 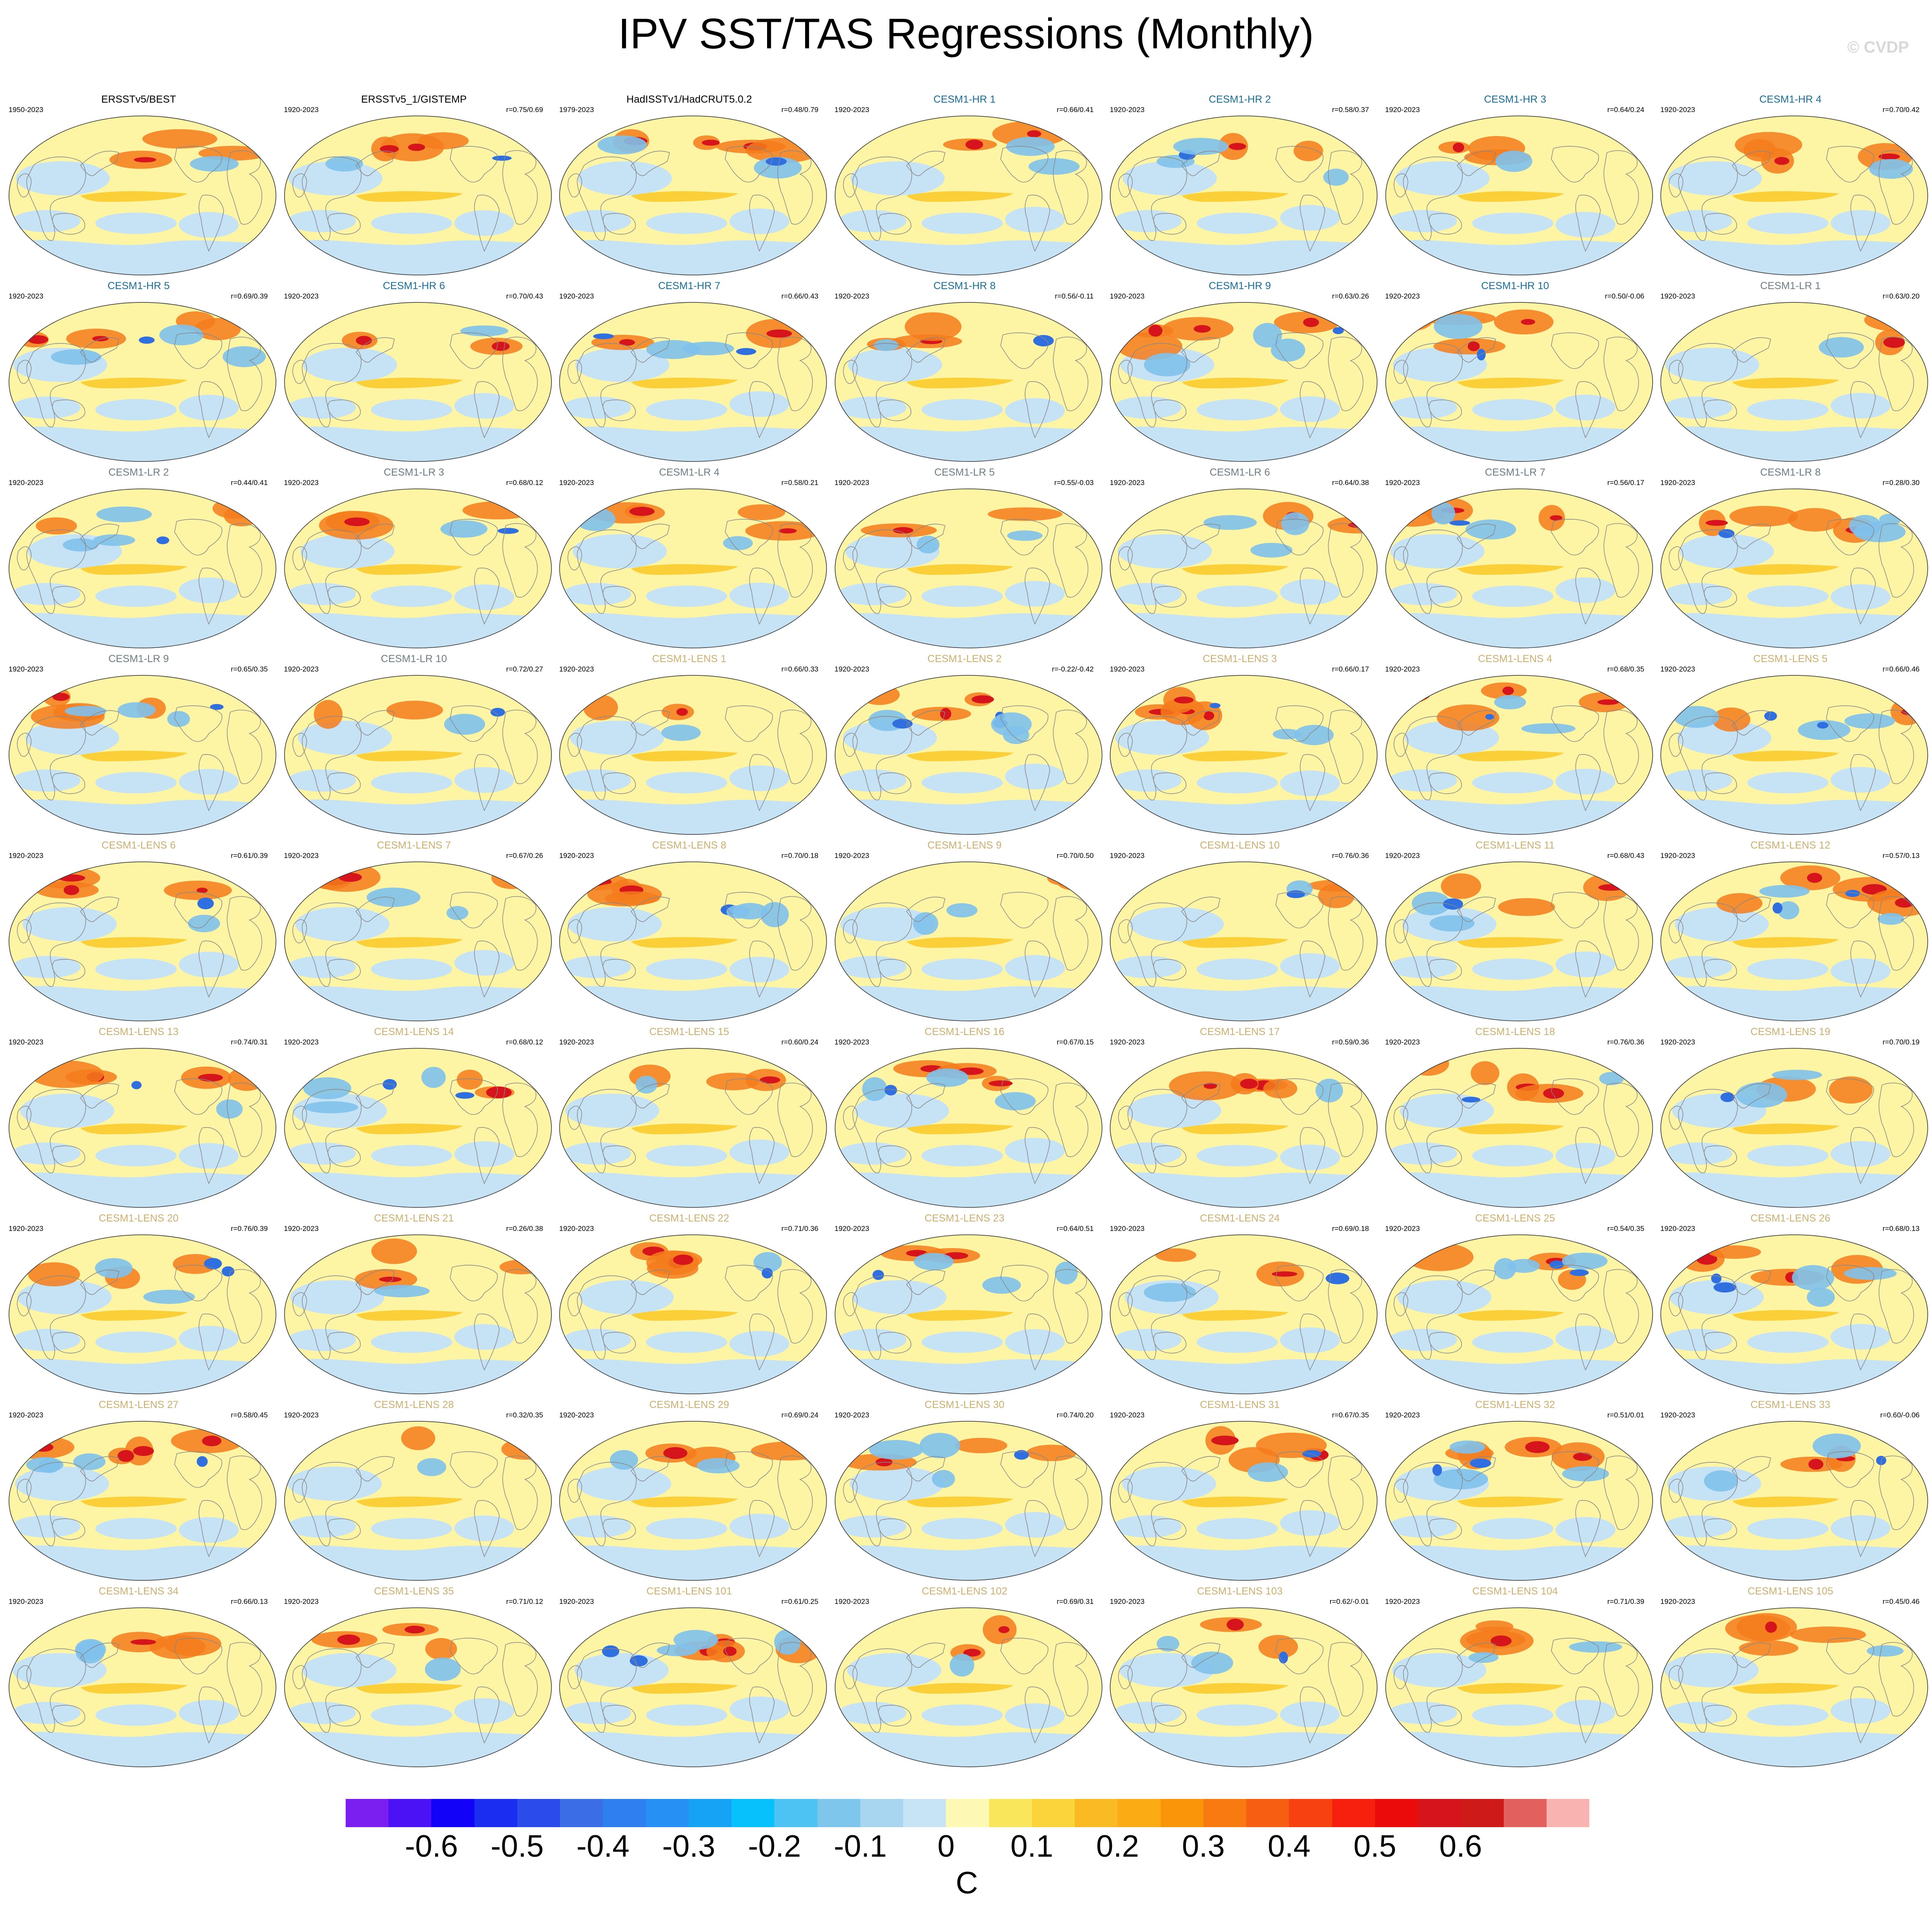 What do you see at coordinates (1901, 1042) in the screenshot?
I see `panel-correlation: r=0.70/0.19` at bounding box center [1901, 1042].